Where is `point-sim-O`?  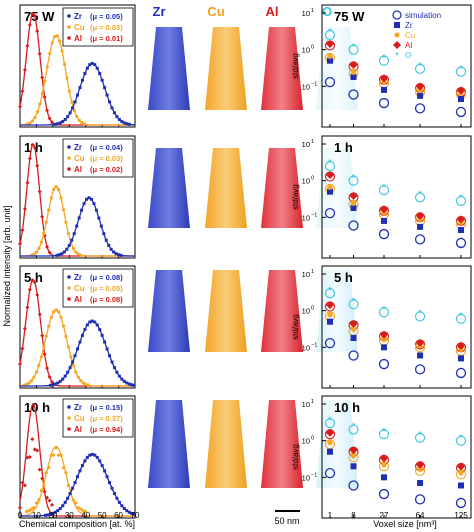
point-sim-O is located at coordinates (461, 318).